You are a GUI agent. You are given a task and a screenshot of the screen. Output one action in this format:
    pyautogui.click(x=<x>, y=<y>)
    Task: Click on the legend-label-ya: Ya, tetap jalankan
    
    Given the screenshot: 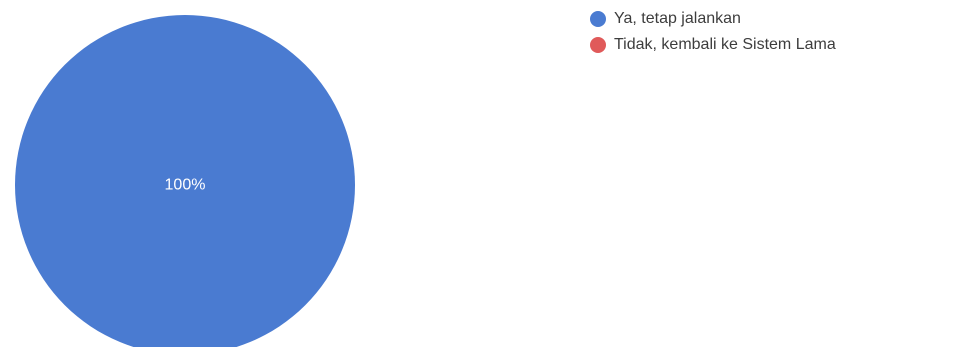 What is the action you would take?
    pyautogui.click(x=677, y=18)
    